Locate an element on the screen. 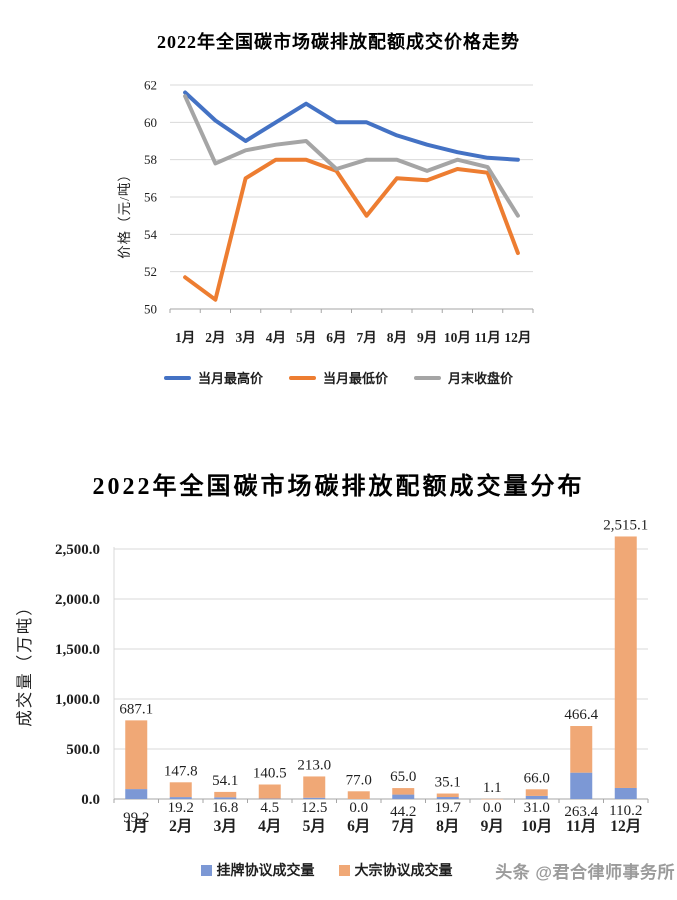 The width and height of the screenshot is (677, 900). svg-text: 1,000.0 is located at coordinates (77, 700).